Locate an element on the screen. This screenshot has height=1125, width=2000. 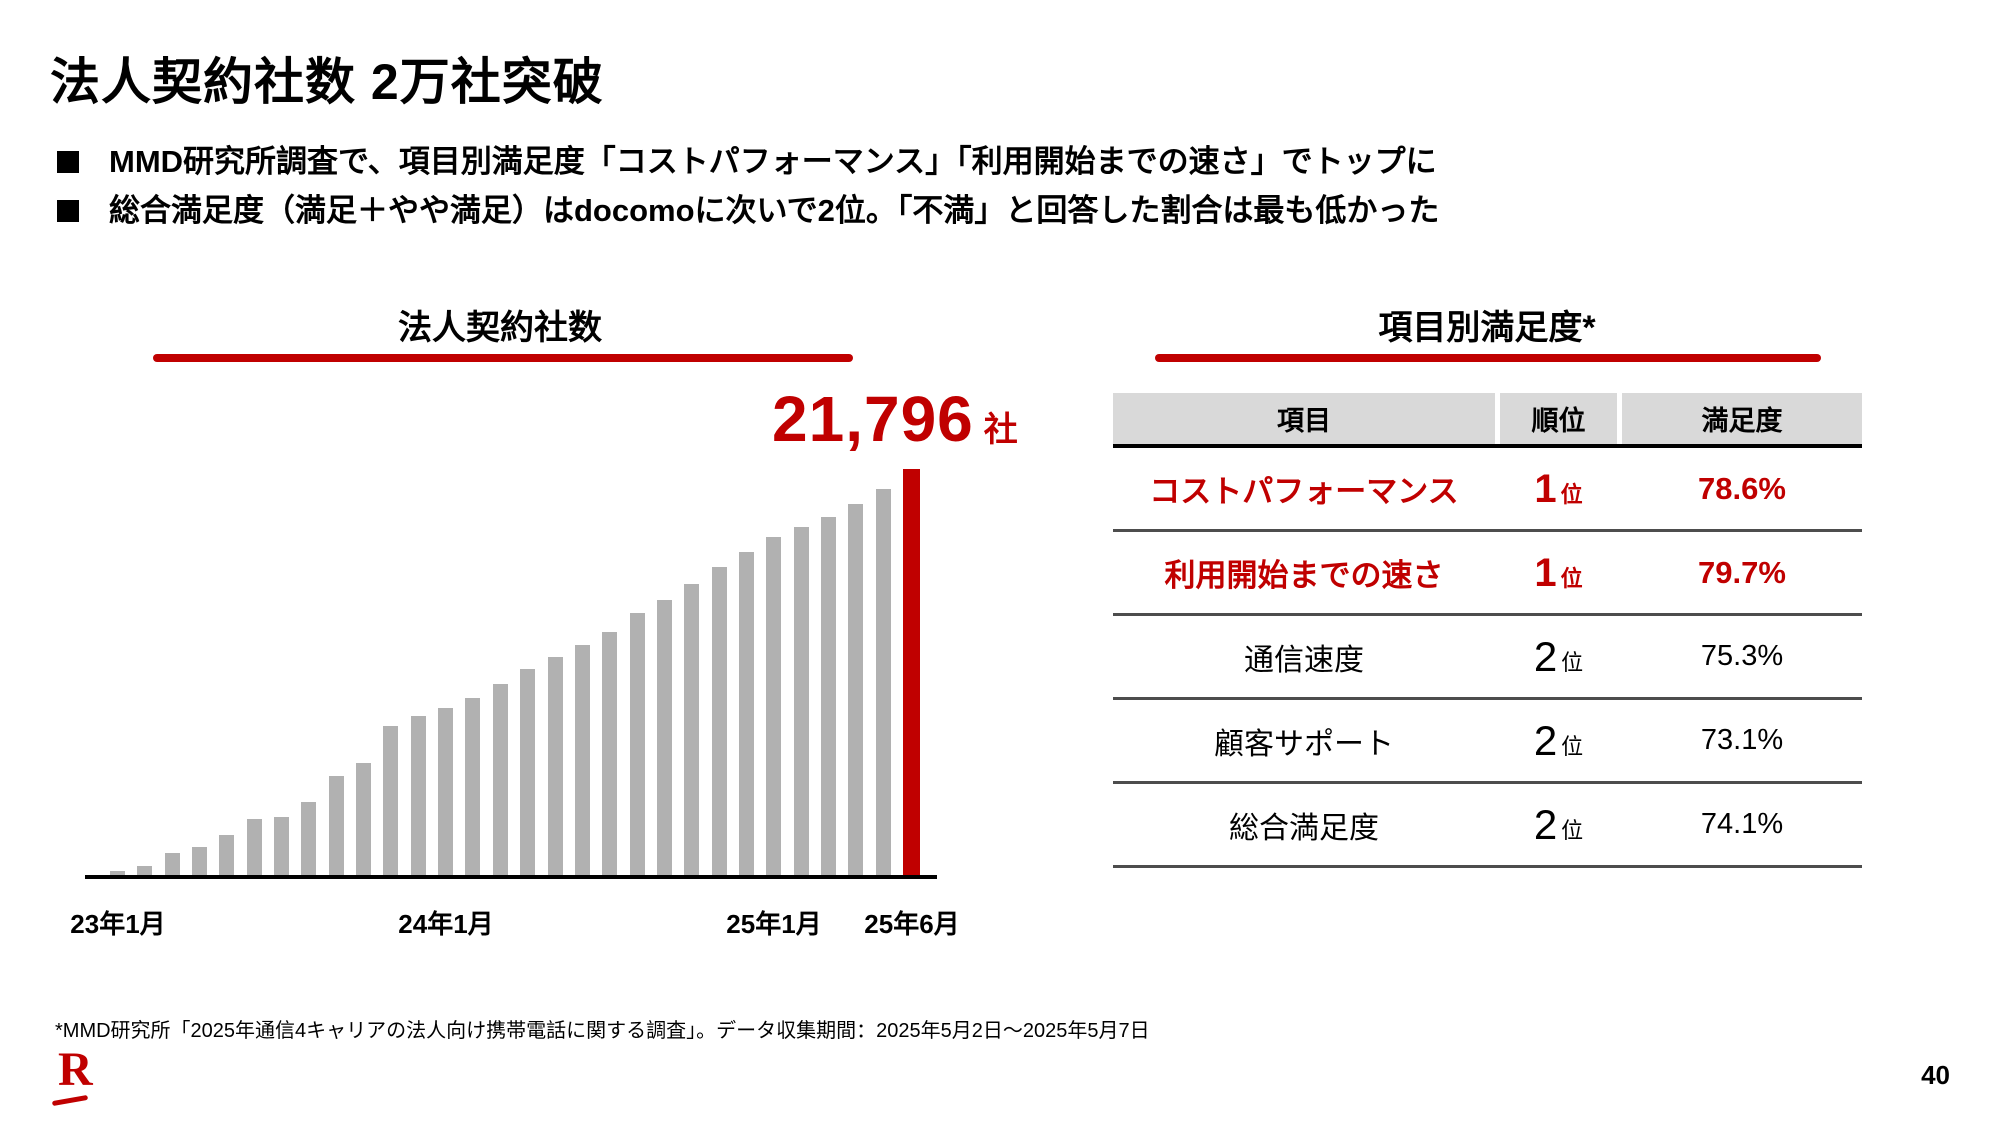
page-number: 40 is located at coordinates (1935, 1075).